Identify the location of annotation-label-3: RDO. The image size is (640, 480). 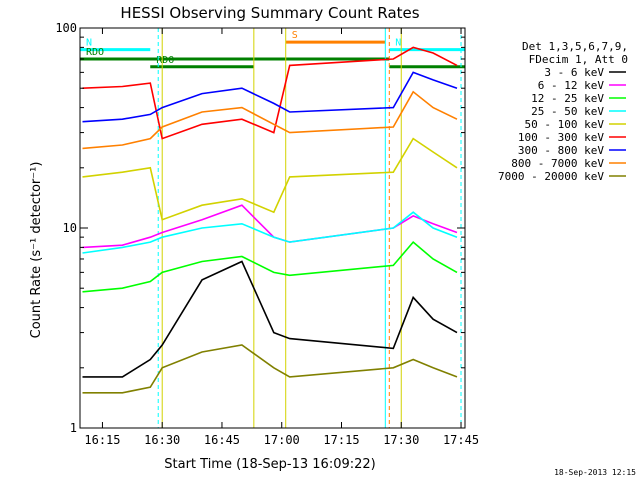
(95, 52).